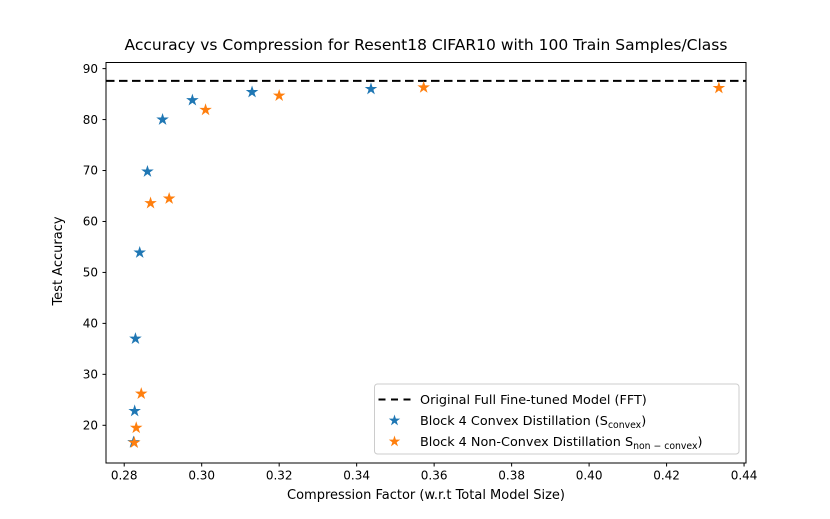  Describe the element at coordinates (90, 324) in the screenshot. I see `y-tick-label: 40` at that location.